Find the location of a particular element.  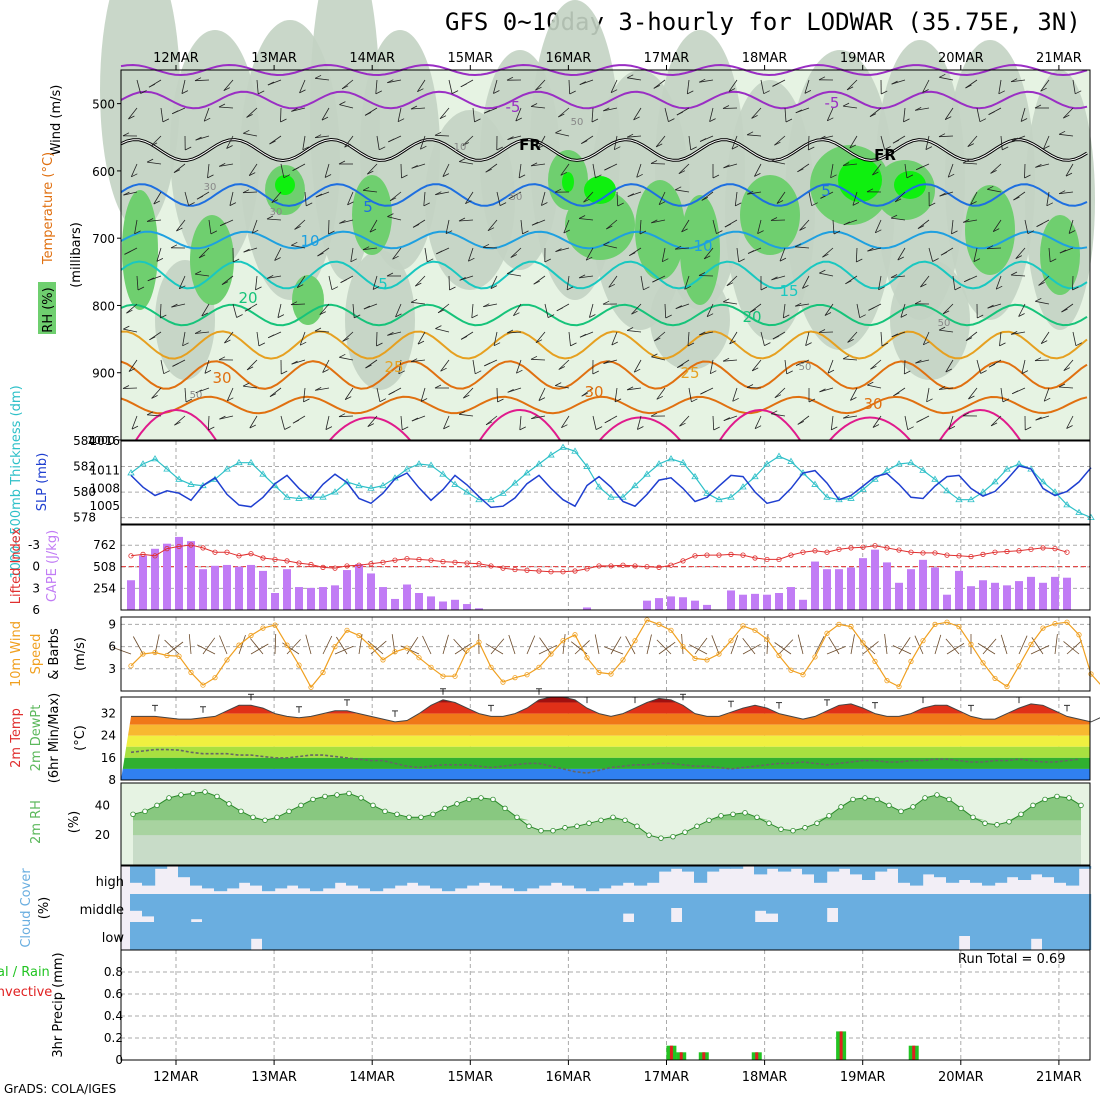

rh-contour-label: 50 is located at coordinates (805, 367).